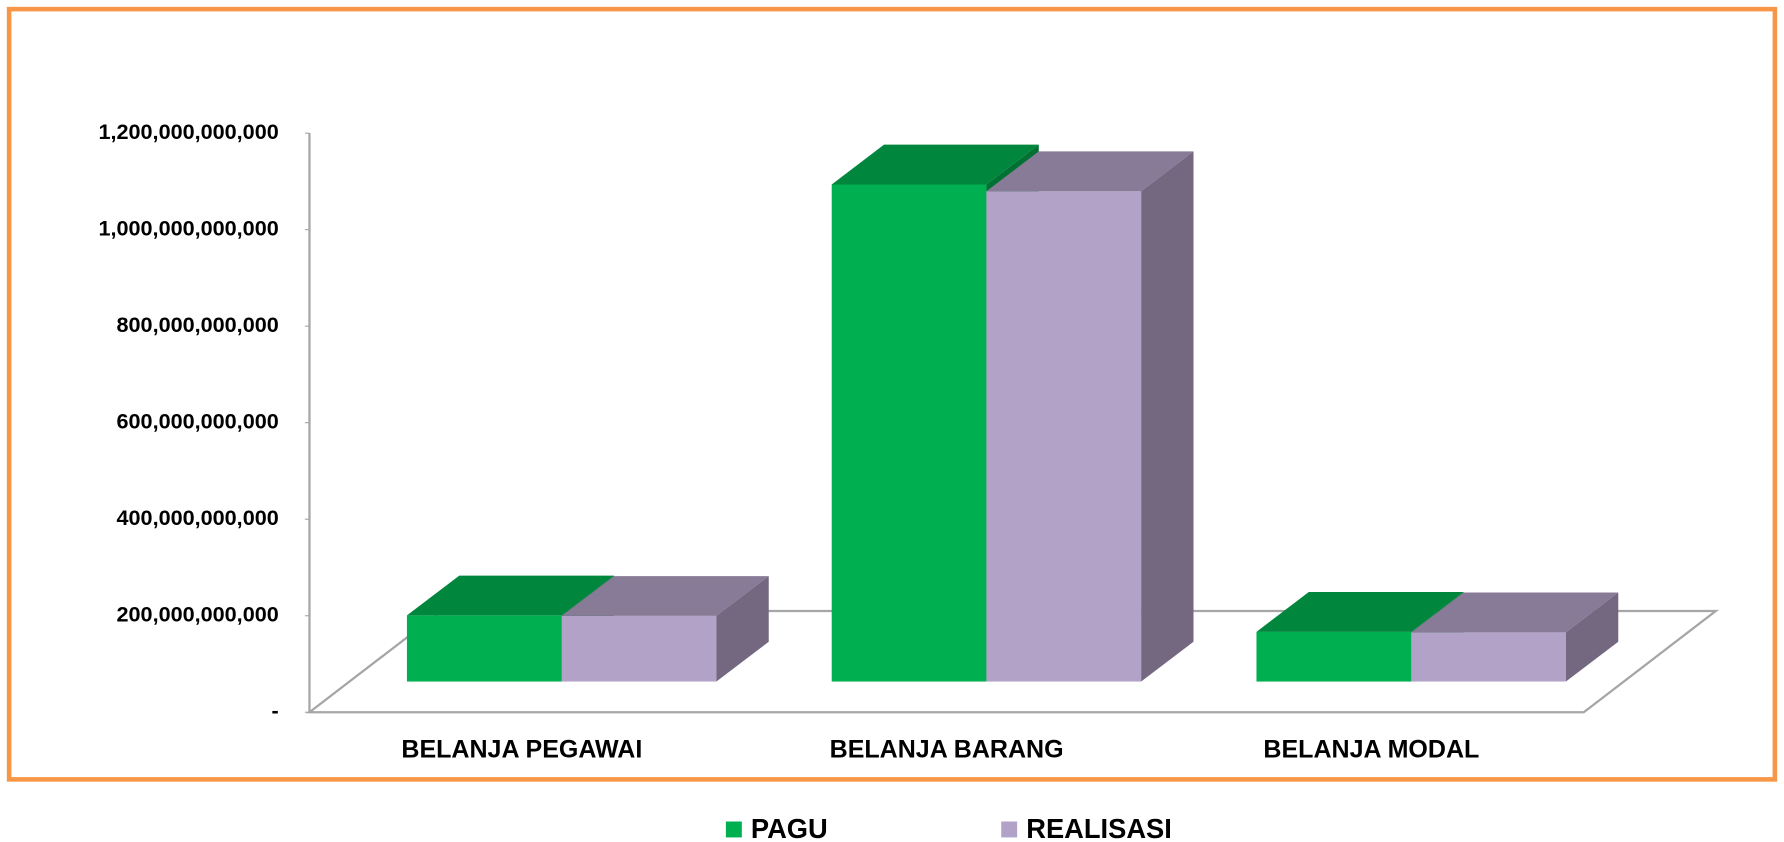 The image size is (1784, 842). I want to click on floor, so click(1013, 661).